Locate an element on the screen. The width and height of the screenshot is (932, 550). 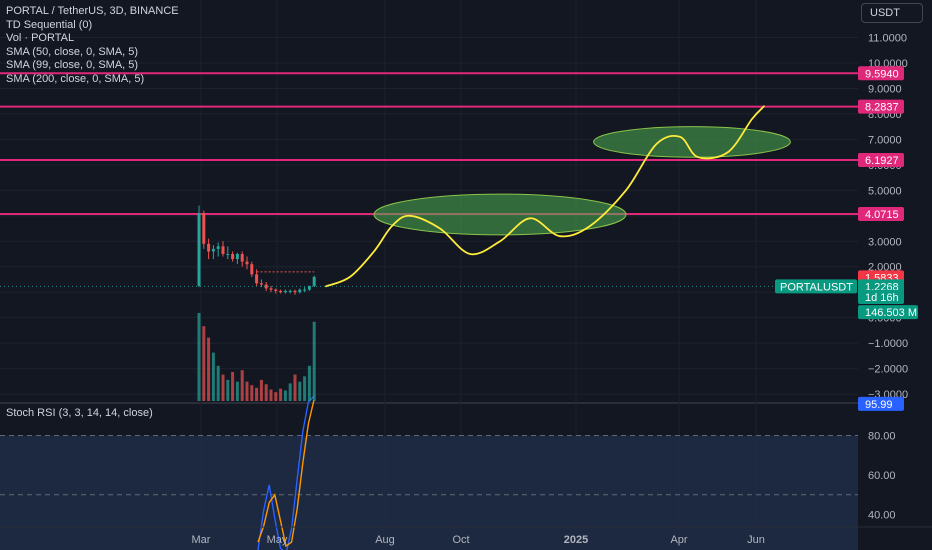
time-axis: Mar May Aug Oct 2025 Apr Jun is located at coordinates (466, 536).